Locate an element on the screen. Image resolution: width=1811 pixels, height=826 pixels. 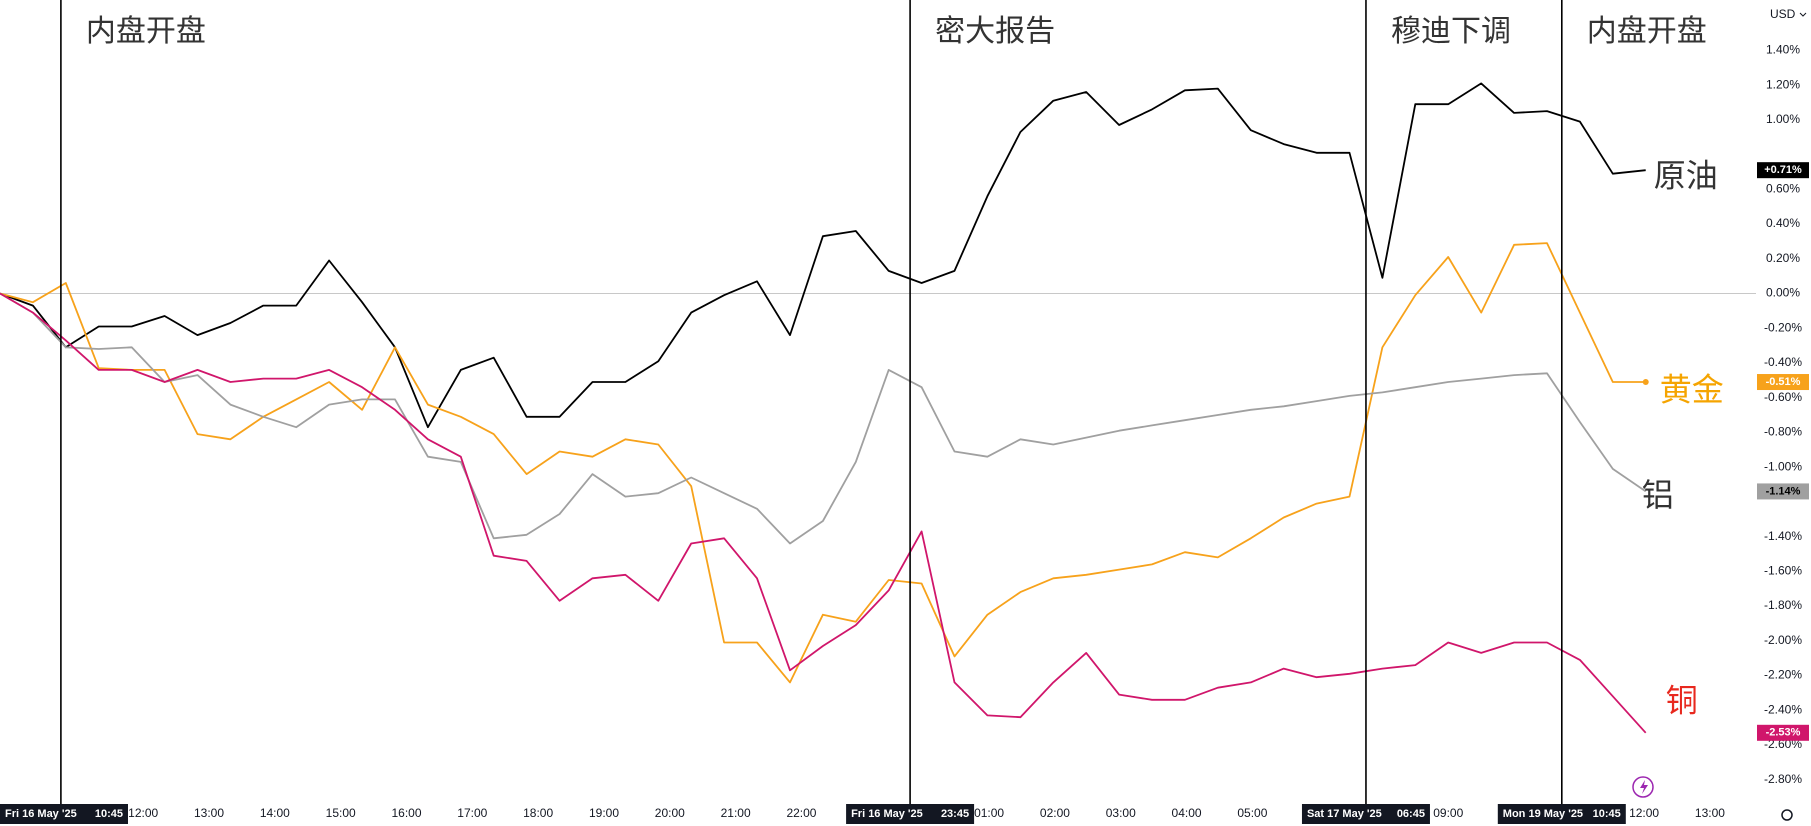
y-tick-label: -0.60% is located at coordinates (1783, 397).